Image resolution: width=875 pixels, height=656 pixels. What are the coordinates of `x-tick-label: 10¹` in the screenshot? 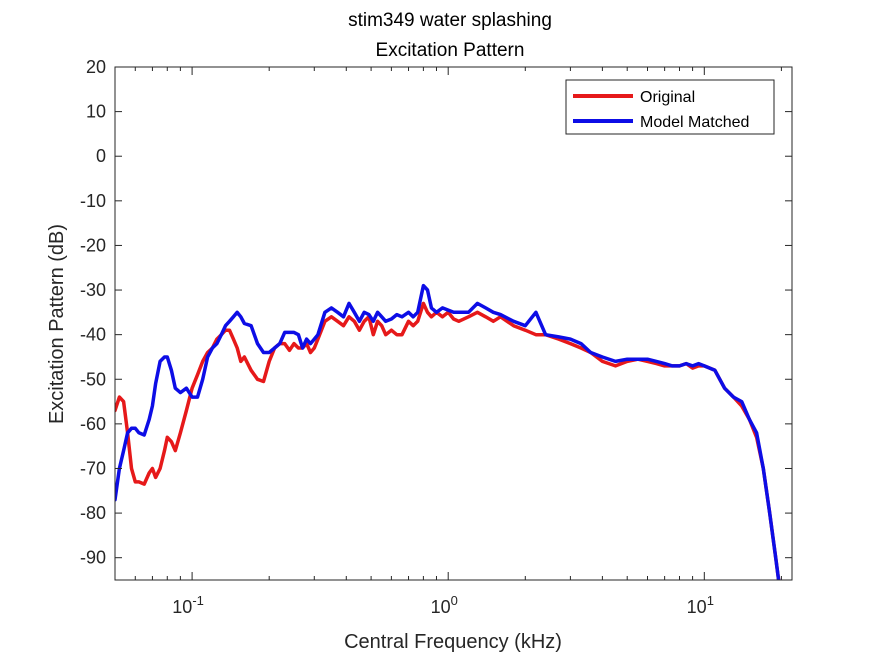 It's located at (700, 605).